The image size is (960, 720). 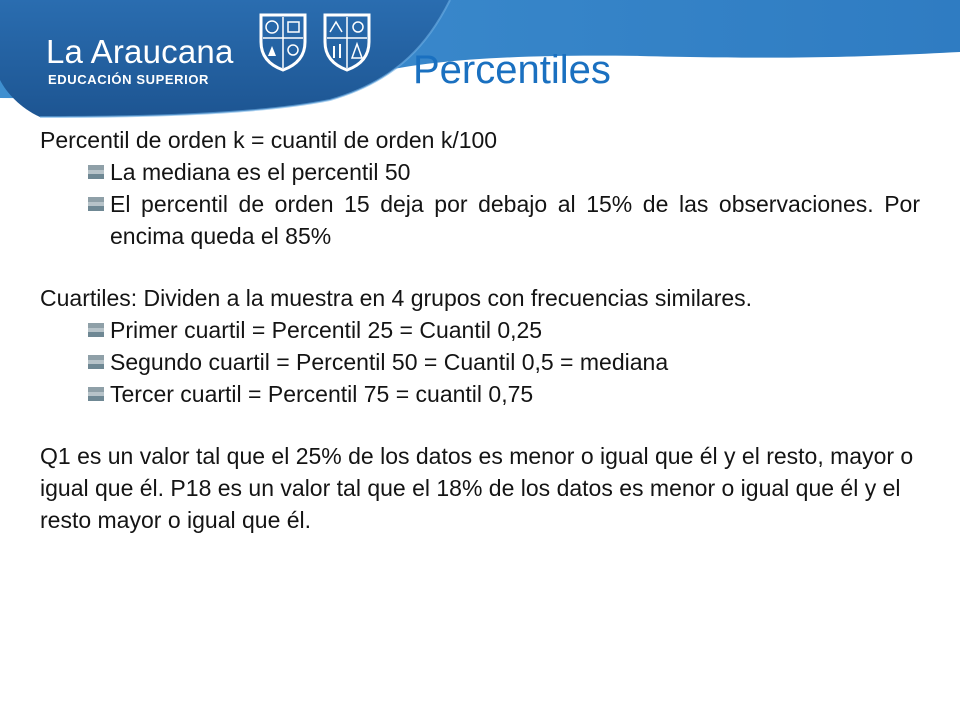 What do you see at coordinates (129, 79) in the screenshot?
I see `brand-subtitle: EDUCACIÓN SUPERIOR` at bounding box center [129, 79].